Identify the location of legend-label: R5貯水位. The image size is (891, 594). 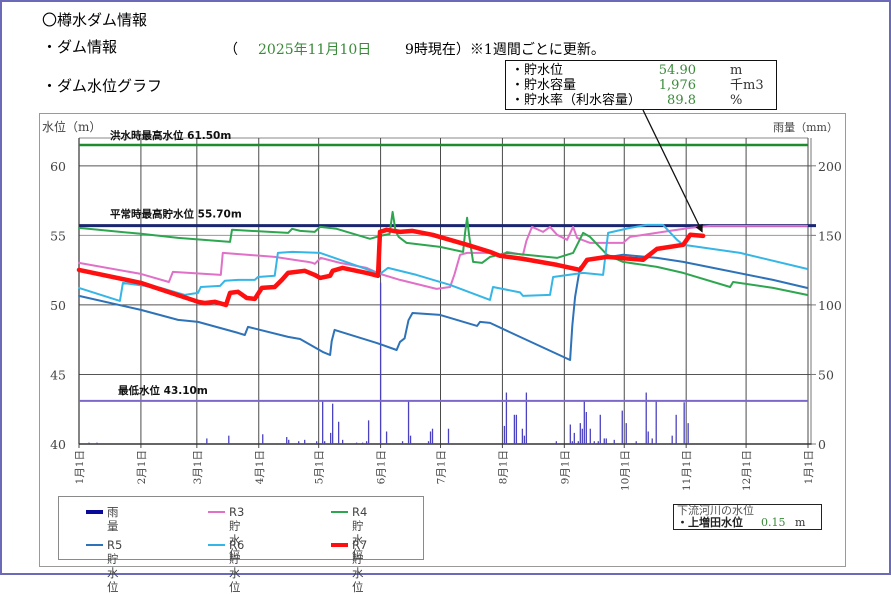
(115, 566).